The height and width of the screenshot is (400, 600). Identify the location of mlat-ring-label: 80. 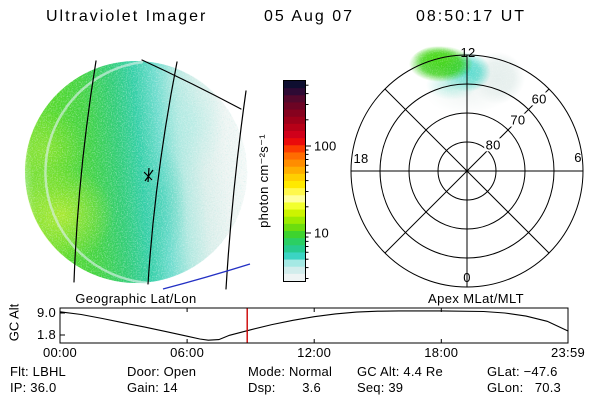
(493, 144).